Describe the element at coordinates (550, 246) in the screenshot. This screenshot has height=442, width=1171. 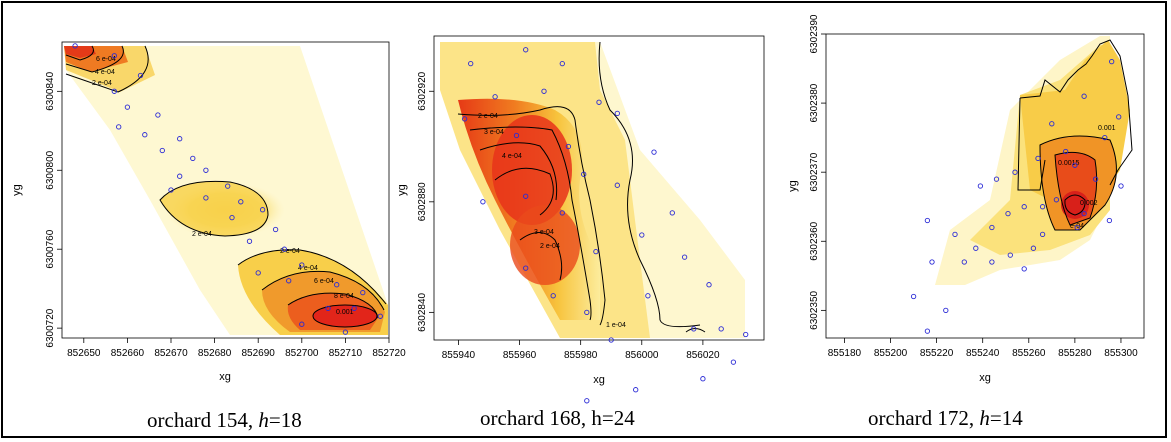
I see `panel-2-contour-label: 2 e-04` at that location.